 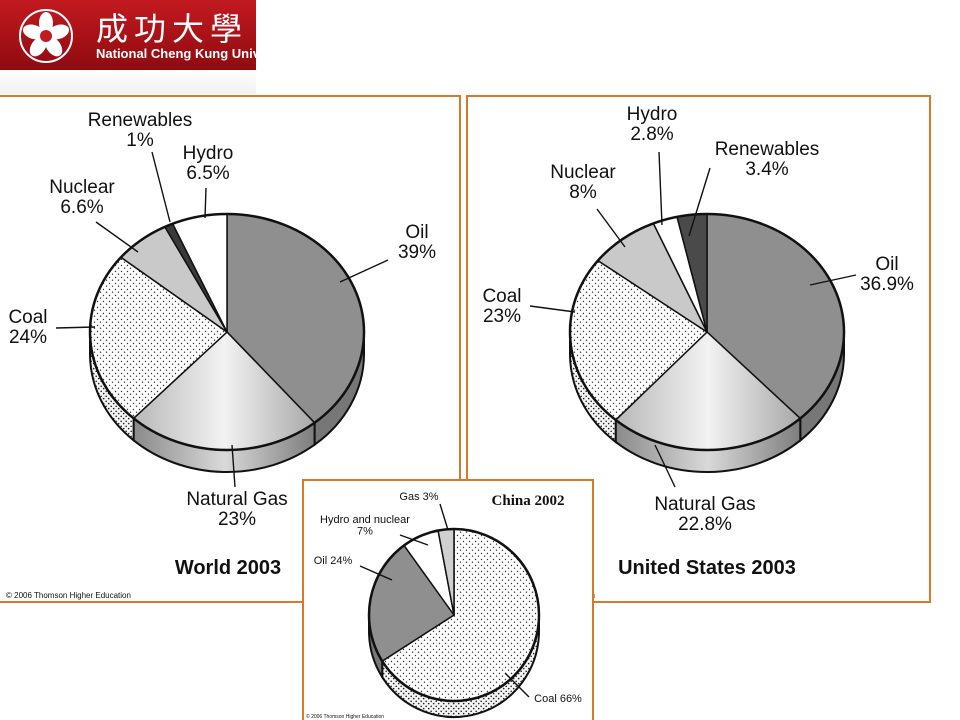 I want to click on world-credit: © 2006 Thomson Higher Education, so click(x=68, y=595).